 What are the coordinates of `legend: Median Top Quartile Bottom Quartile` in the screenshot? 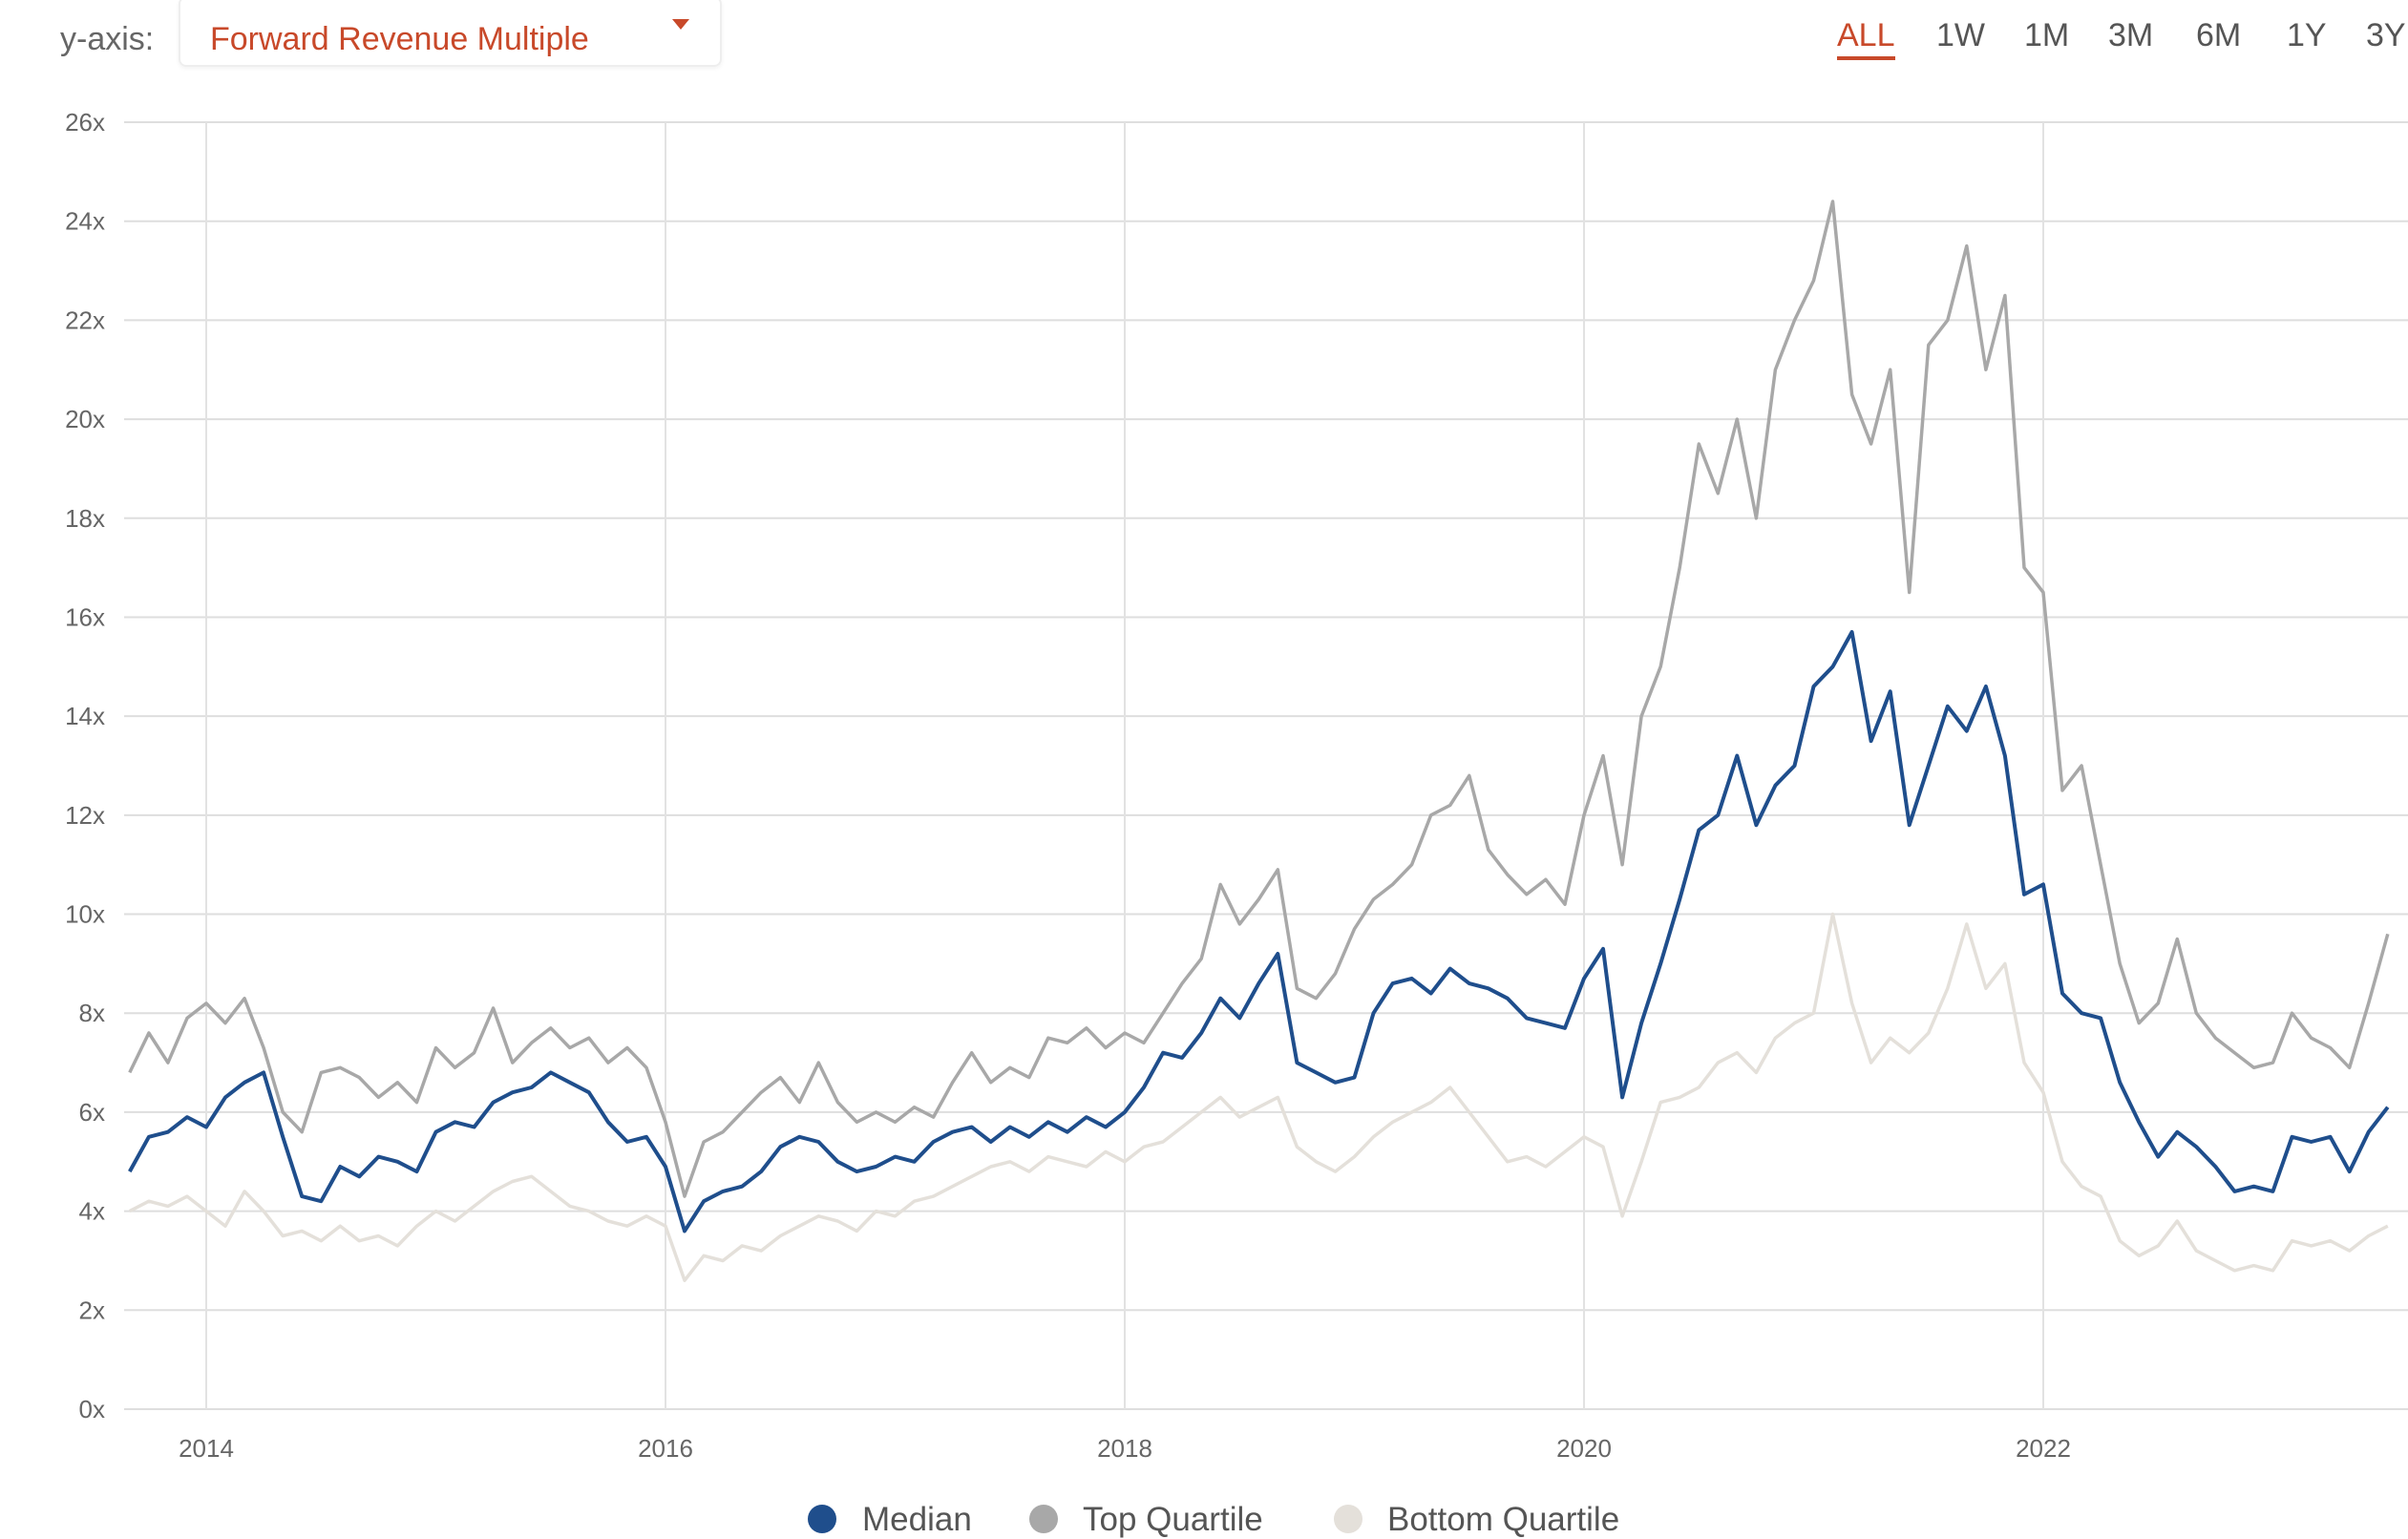 It's located at (1204, 1518).